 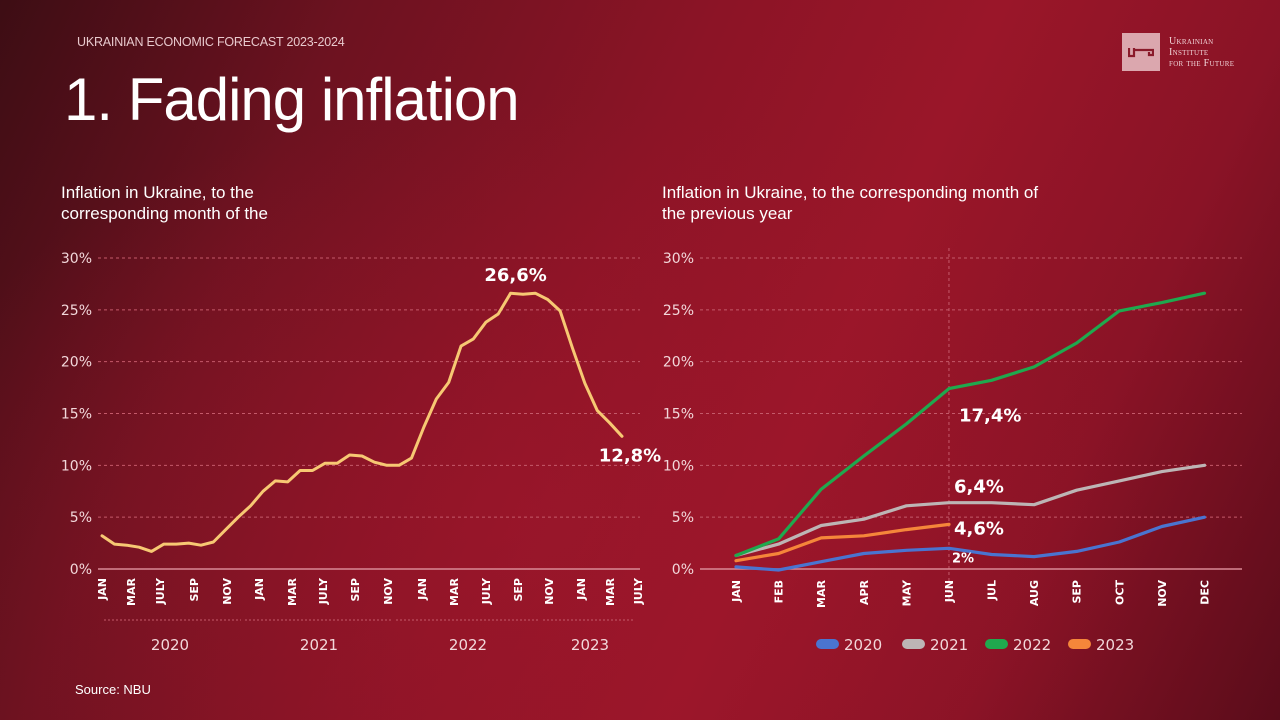 I want to click on year-label: 2023, so click(x=590, y=645).